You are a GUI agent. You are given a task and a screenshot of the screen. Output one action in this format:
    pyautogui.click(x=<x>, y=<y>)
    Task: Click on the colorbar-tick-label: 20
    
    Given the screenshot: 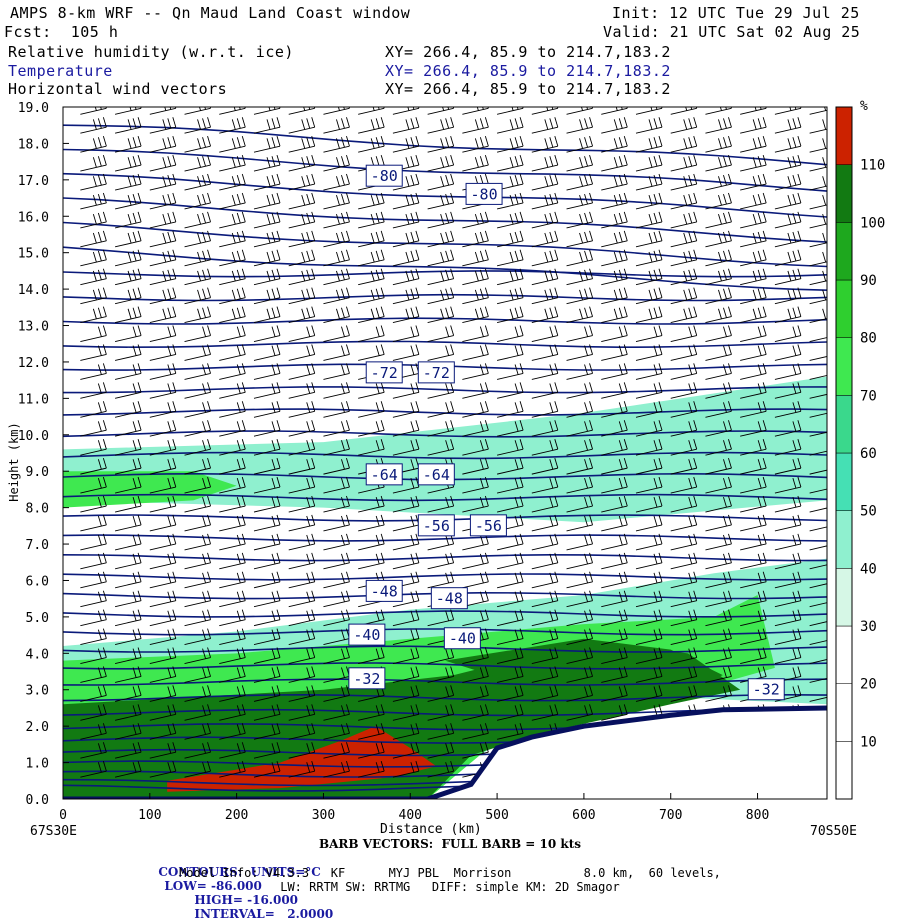 What is the action you would take?
    pyautogui.click(x=868, y=685)
    